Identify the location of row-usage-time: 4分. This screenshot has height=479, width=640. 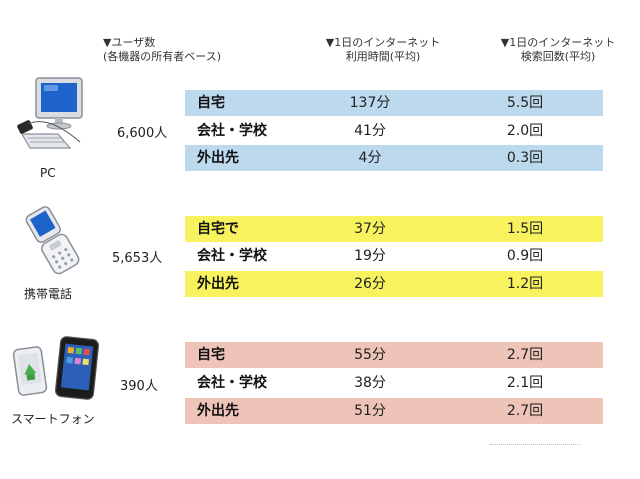
(370, 158).